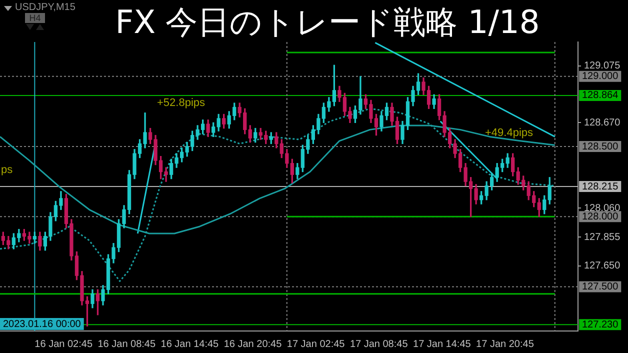 This screenshot has width=628, height=353. What do you see at coordinates (45, 7) in the screenshot?
I see `chart-subtitle: USDJPY,M15` at bounding box center [45, 7].